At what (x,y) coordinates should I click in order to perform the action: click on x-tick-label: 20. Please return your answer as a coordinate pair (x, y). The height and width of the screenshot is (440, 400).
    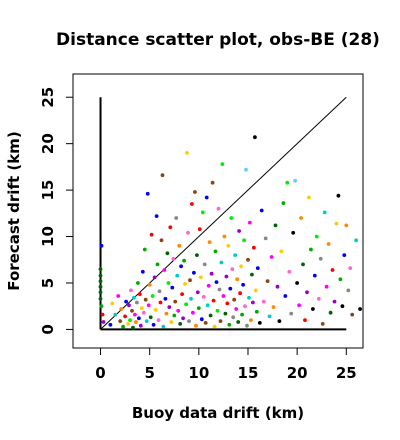
    Looking at the image, I should click on (297, 373).